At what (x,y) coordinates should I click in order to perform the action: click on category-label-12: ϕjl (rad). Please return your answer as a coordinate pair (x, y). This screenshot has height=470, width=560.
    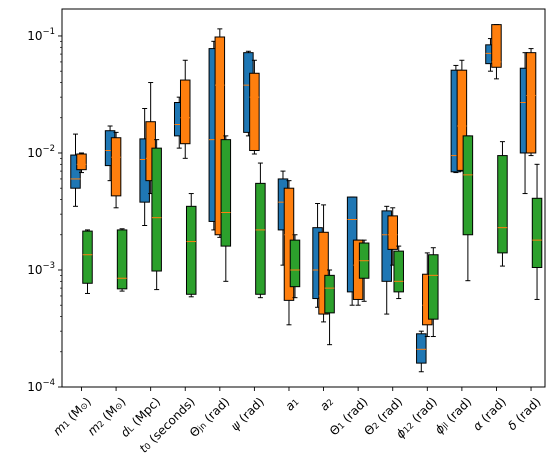
    Looking at the image, I should click on (453, 415).